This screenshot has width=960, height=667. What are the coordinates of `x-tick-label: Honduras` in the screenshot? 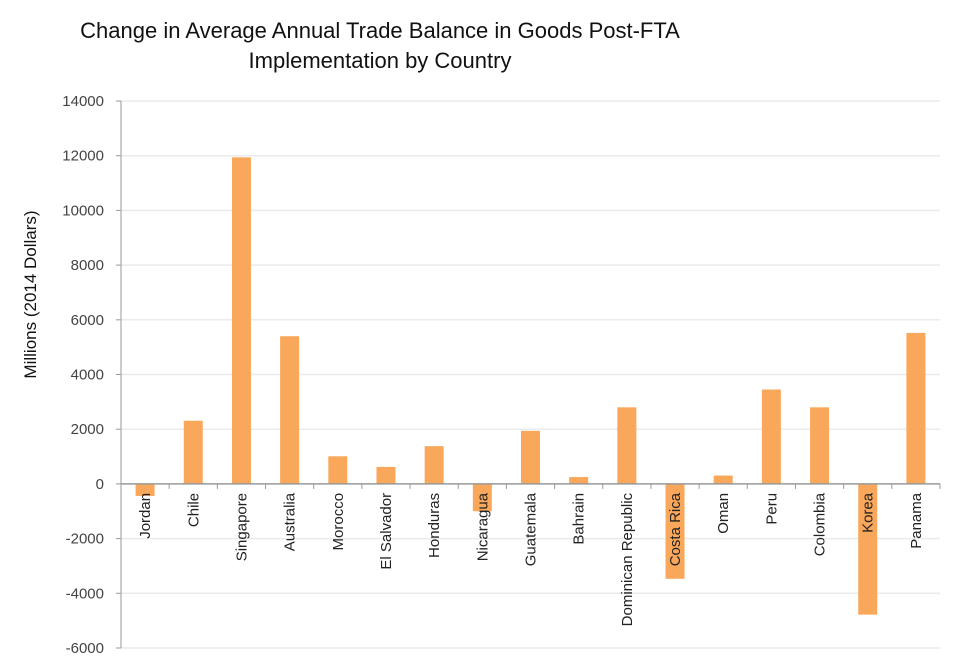 It's located at (434, 525).